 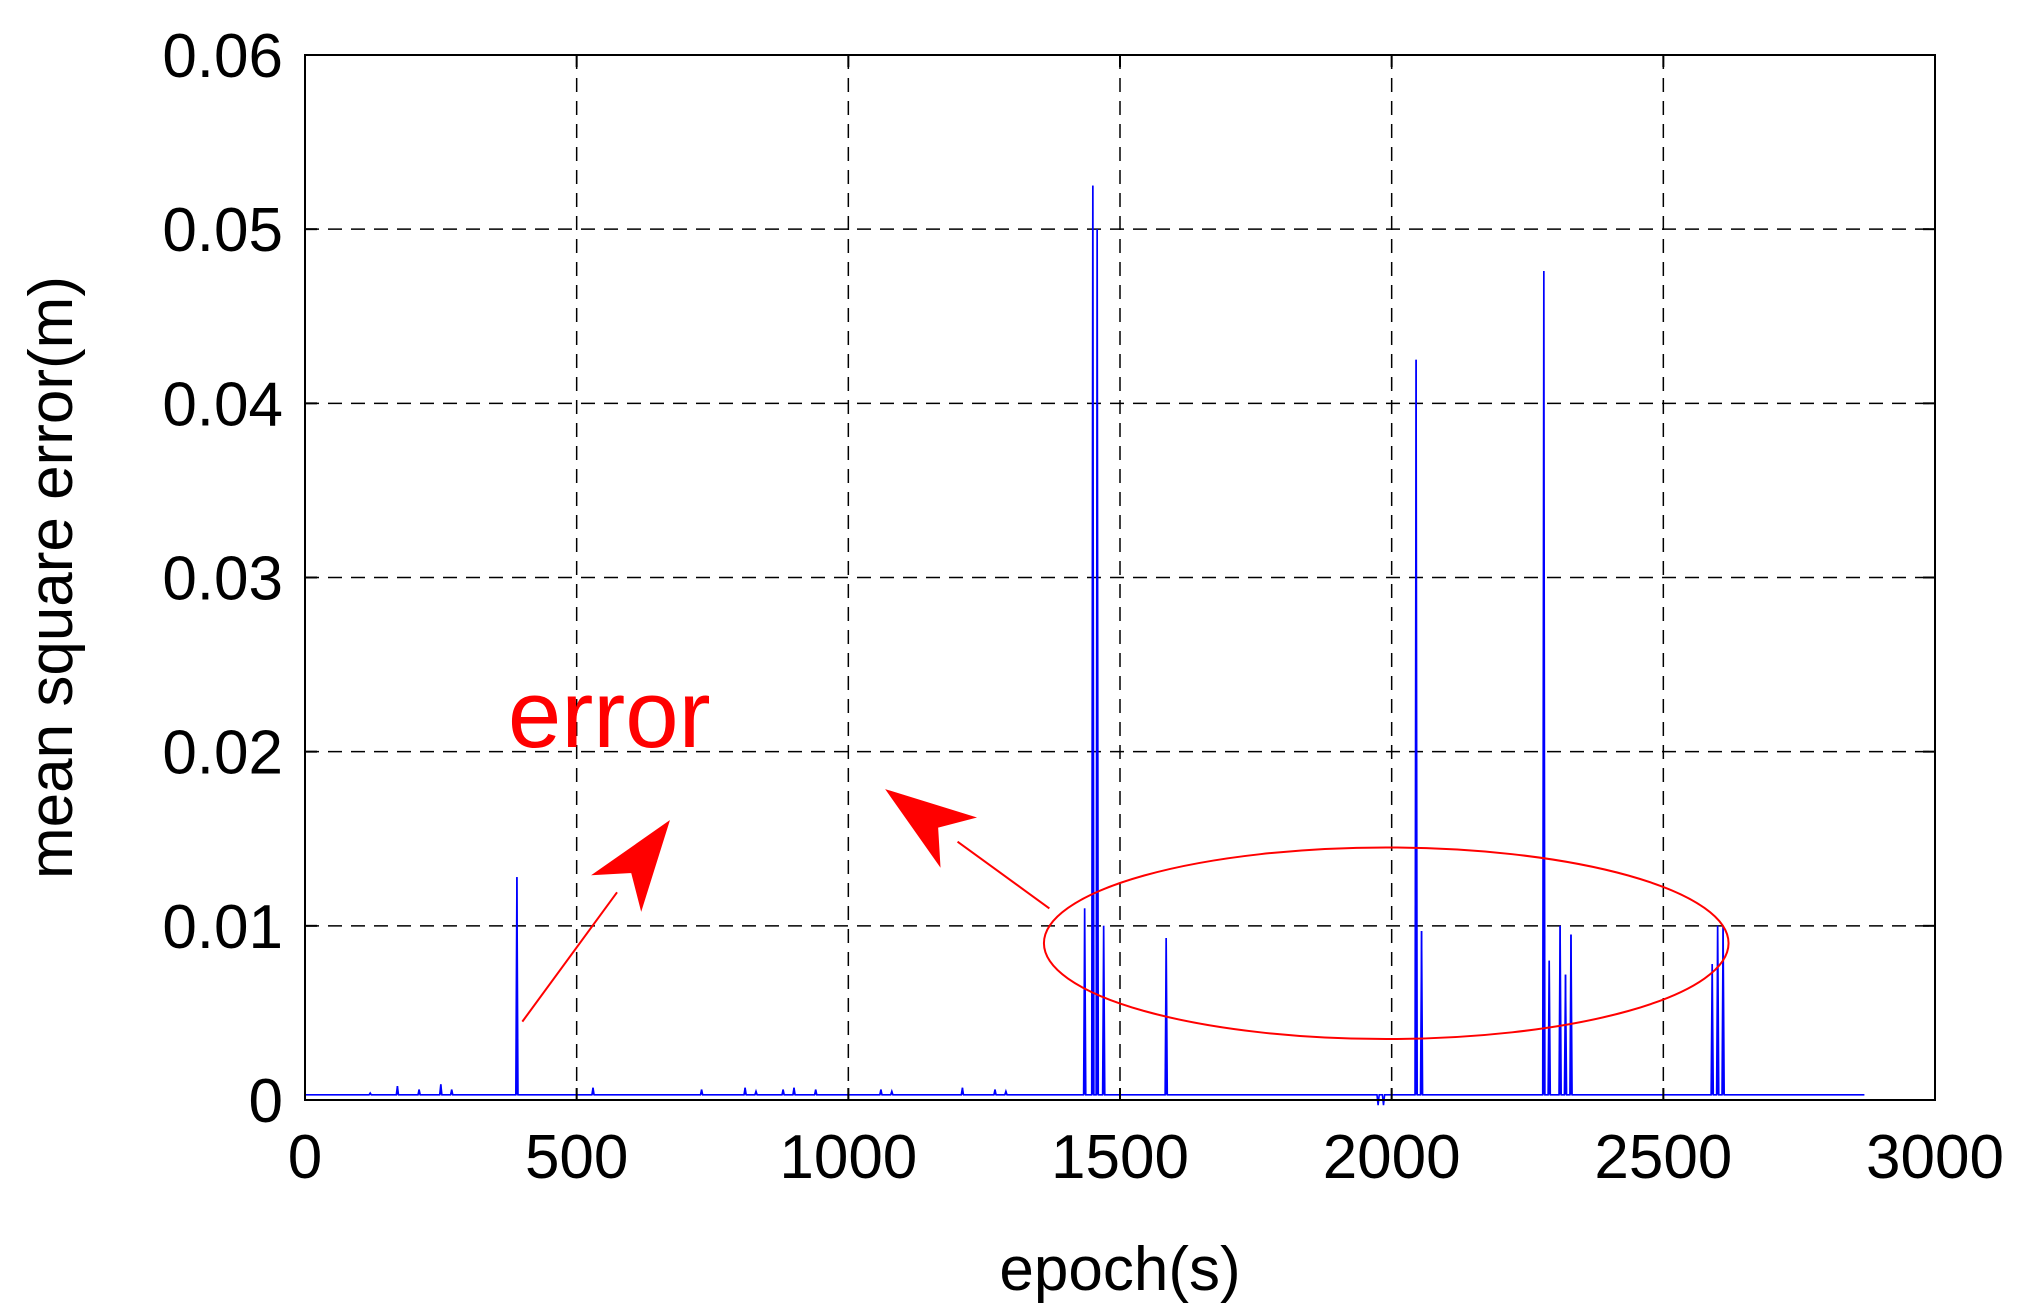 What do you see at coordinates (1119, 1269) in the screenshot?
I see `x-axis-label: epoch(s)` at bounding box center [1119, 1269].